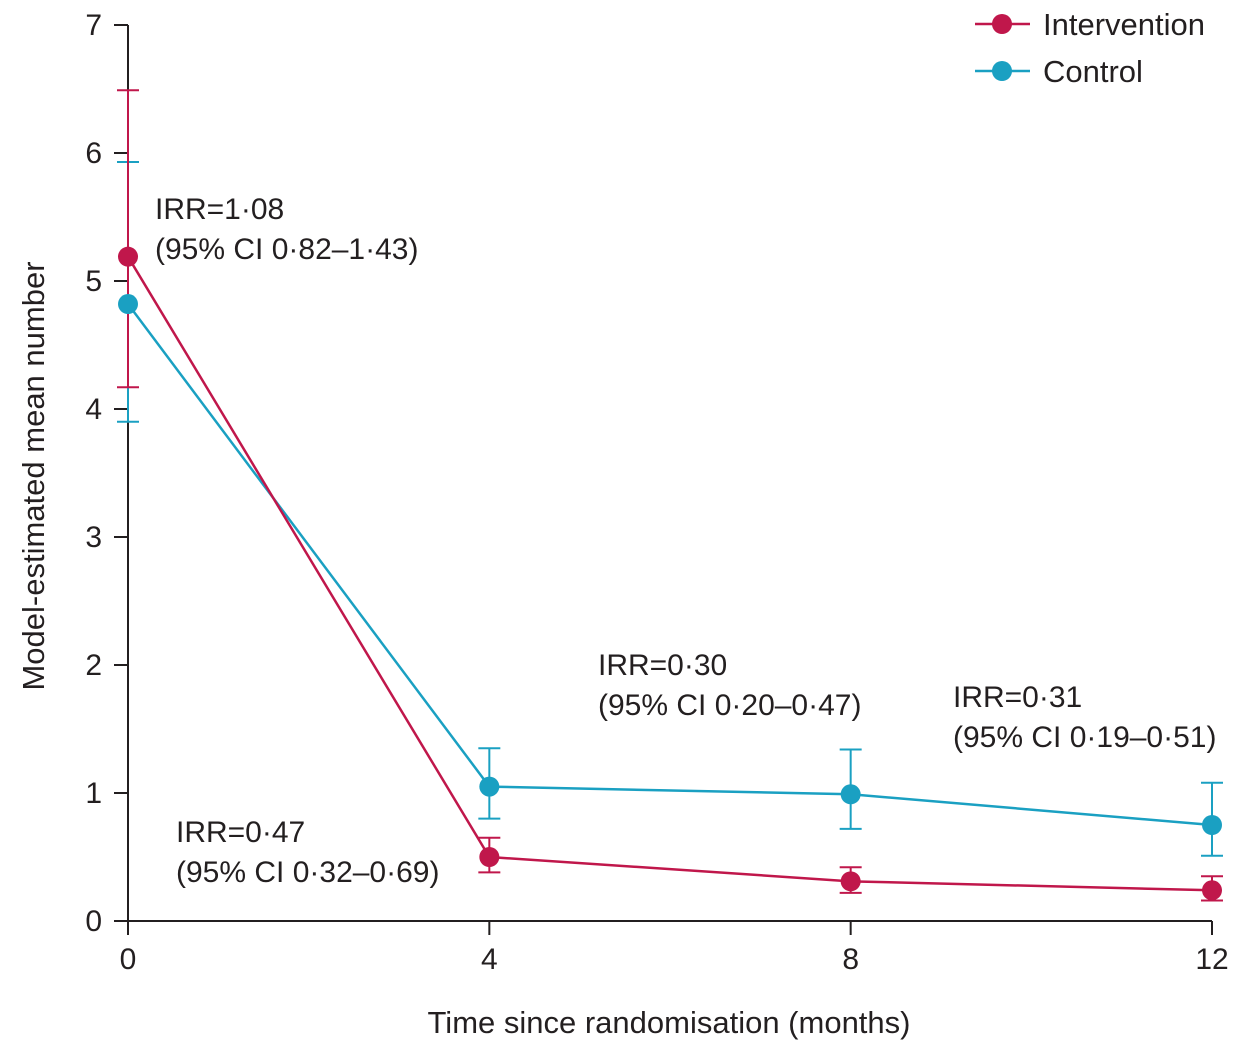 This screenshot has width=1251, height=1045. What do you see at coordinates (93, 409) in the screenshot?
I see `y-tick-label: 4` at bounding box center [93, 409].